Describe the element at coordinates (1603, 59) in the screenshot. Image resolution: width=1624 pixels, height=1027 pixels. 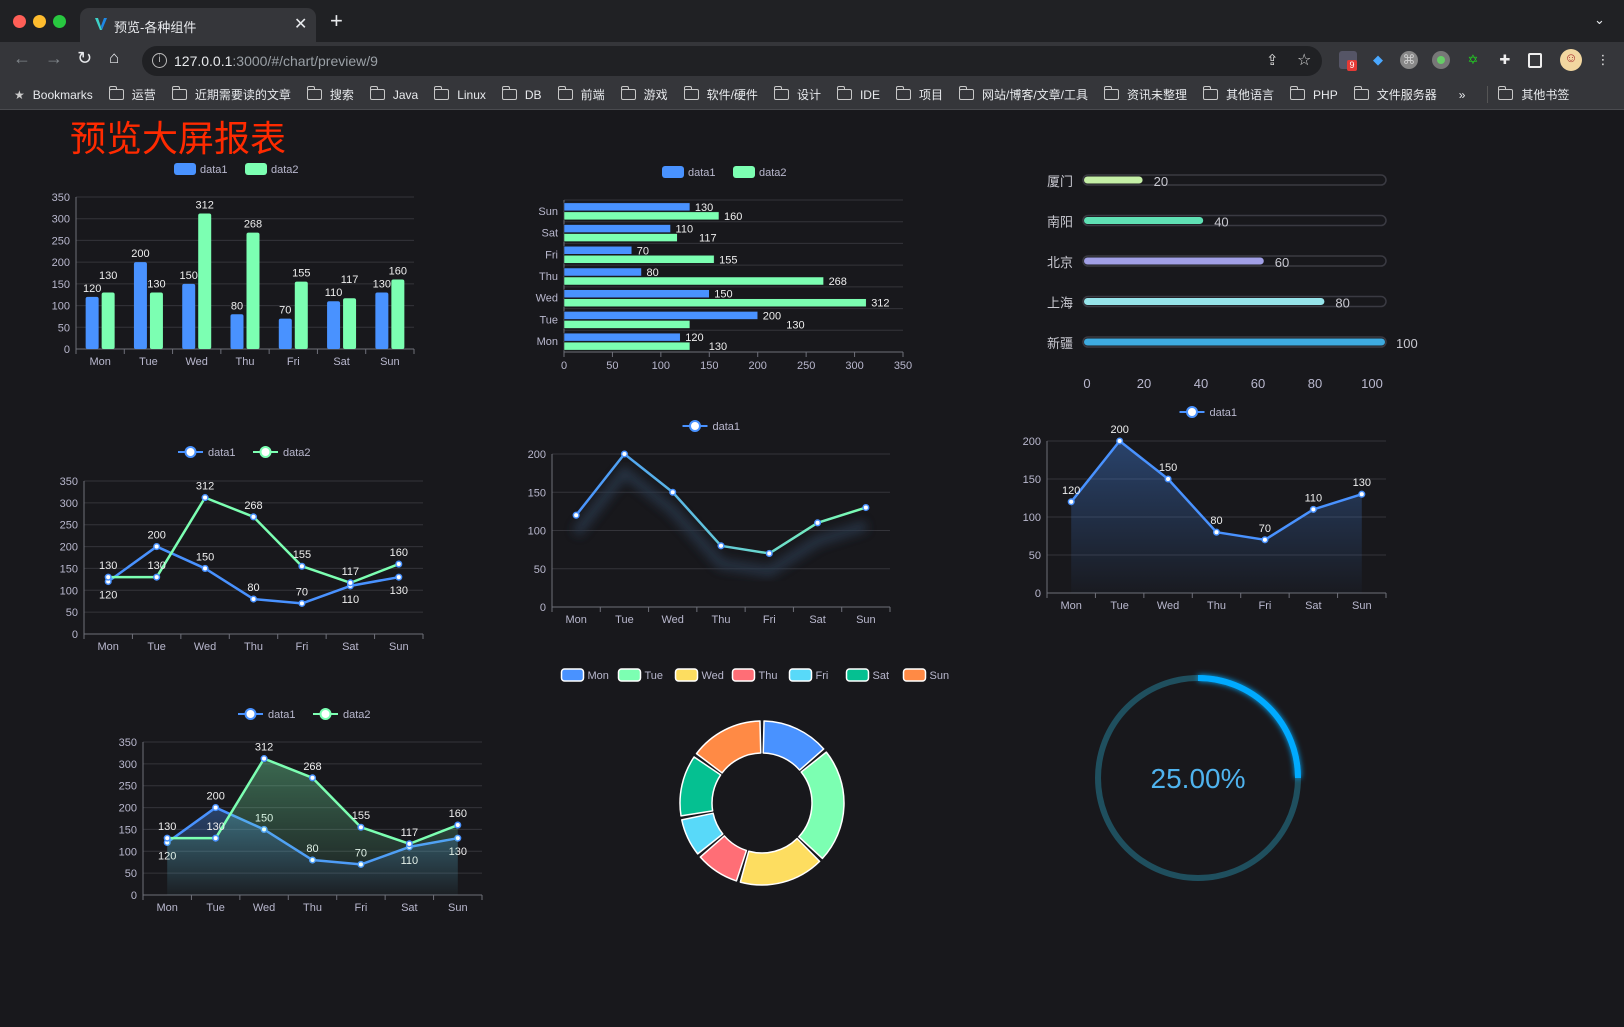
I see `browser-menu-icon: ⋮` at that location.